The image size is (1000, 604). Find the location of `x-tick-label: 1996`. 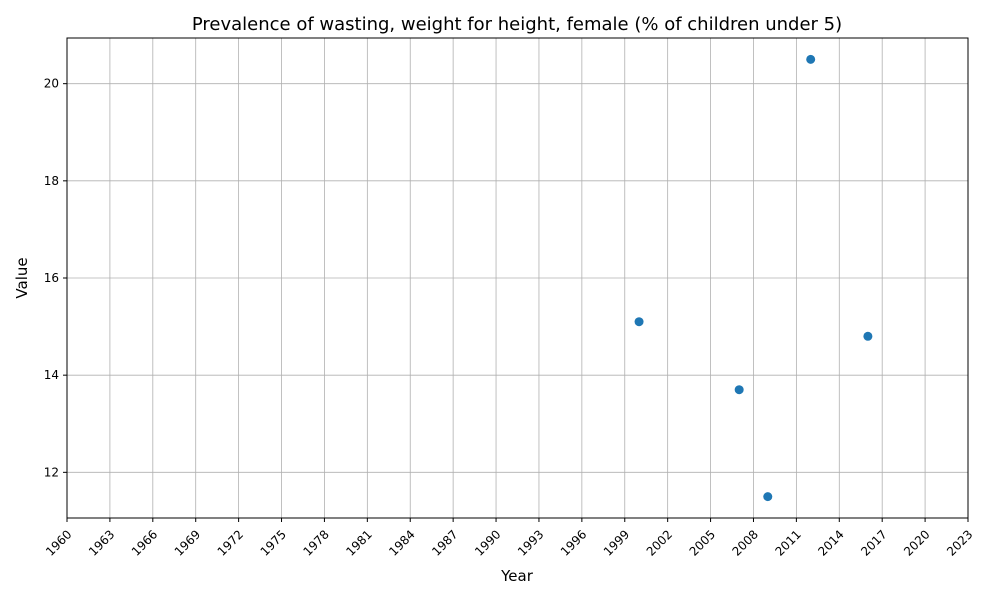

x-tick-label: 1996 is located at coordinates (573, 542).